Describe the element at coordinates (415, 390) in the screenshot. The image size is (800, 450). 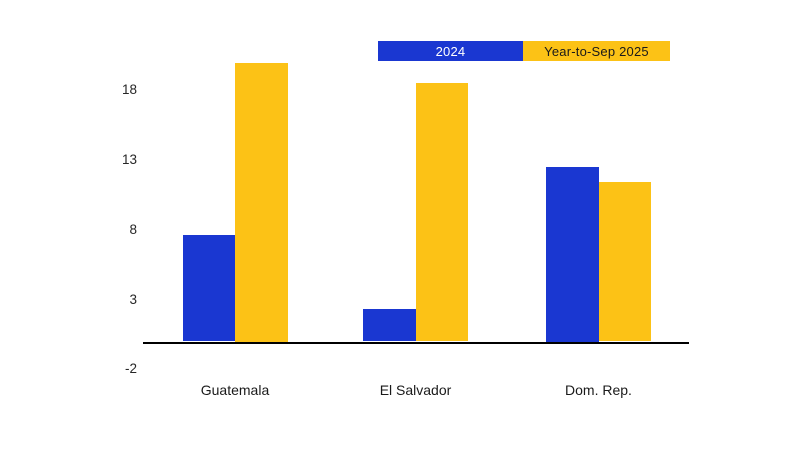
I see `x-axis-category-label: El Salvador` at that location.